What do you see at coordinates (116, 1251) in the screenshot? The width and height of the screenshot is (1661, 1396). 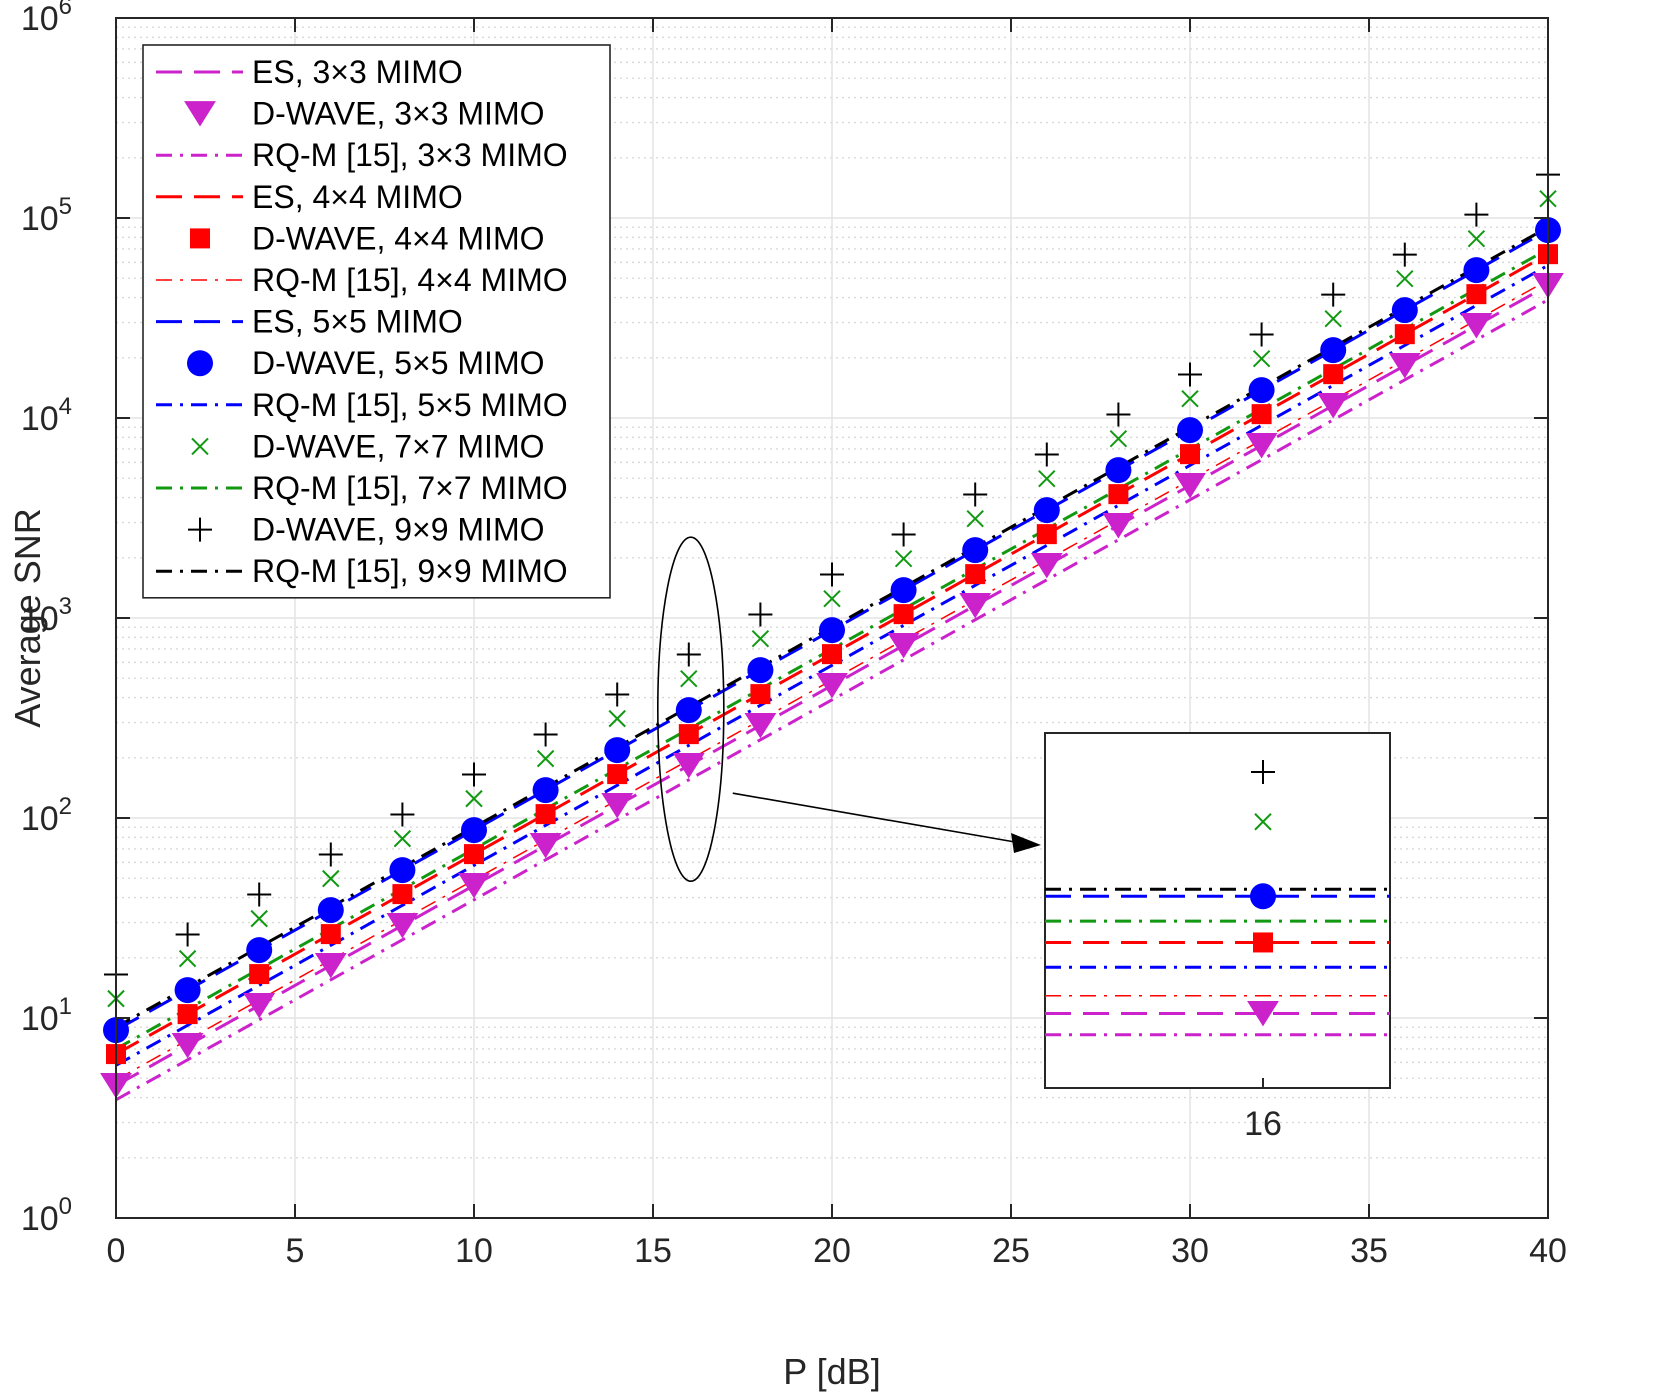 I see `x-tick-label: 0` at bounding box center [116, 1251].